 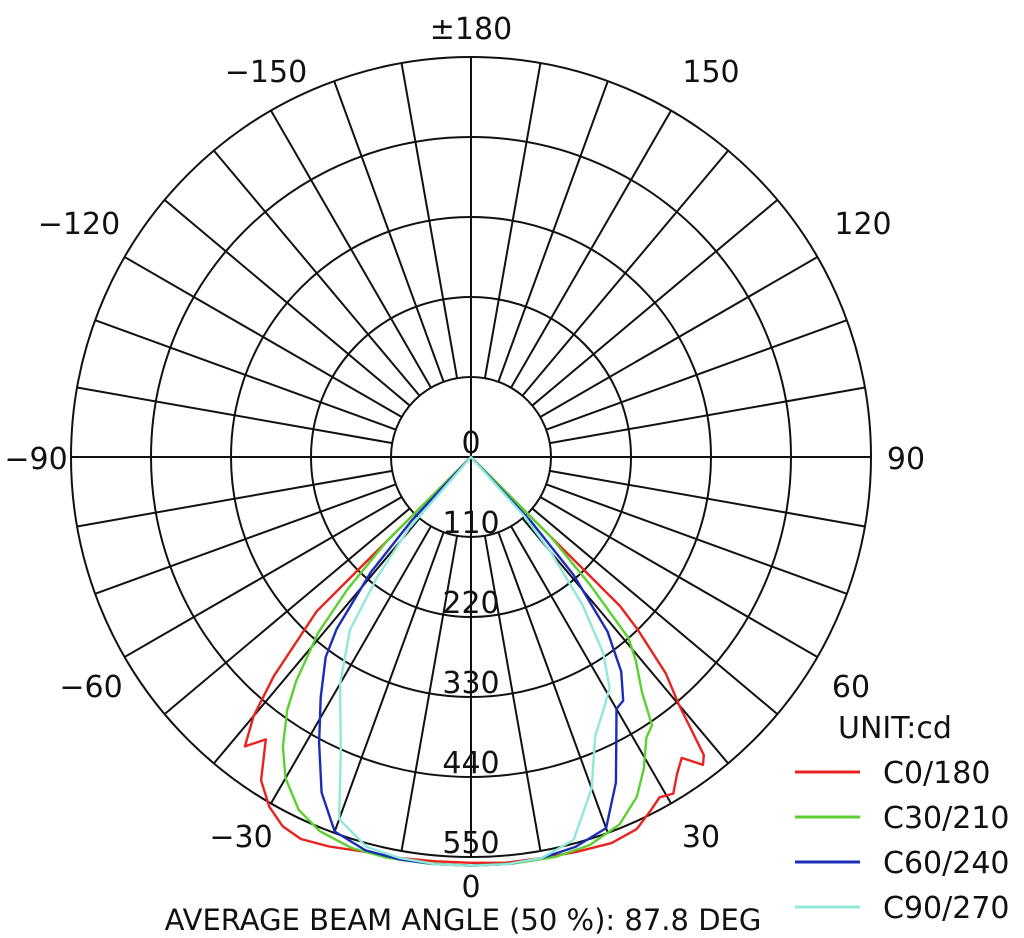 I want to click on legend-entry: C90/270, so click(x=946, y=908).